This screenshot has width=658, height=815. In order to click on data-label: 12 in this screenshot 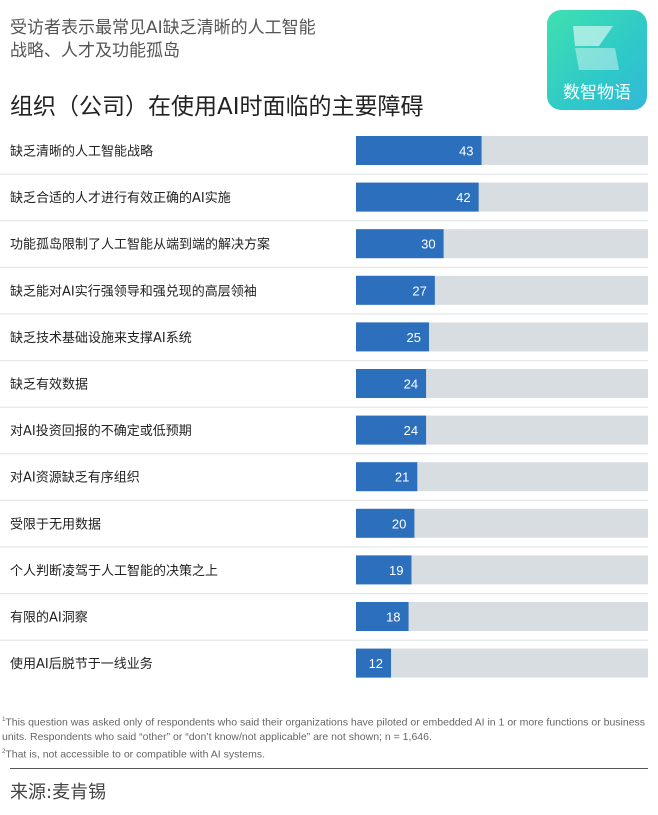, I will do `click(376, 663)`.